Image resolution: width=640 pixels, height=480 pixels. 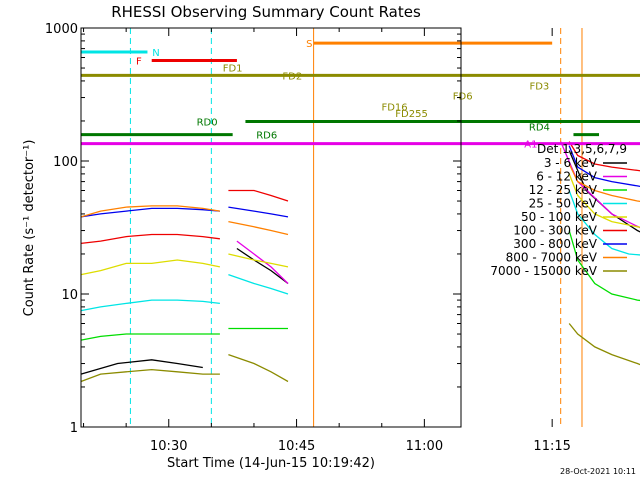 What do you see at coordinates (207, 123) in the screenshot?
I see `flag-label-rd0: RD0` at bounding box center [207, 123].